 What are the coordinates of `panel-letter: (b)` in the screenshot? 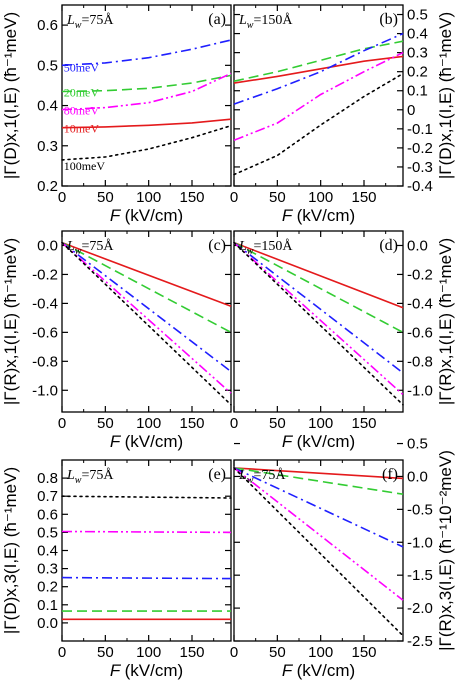 It's located at (388, 19).